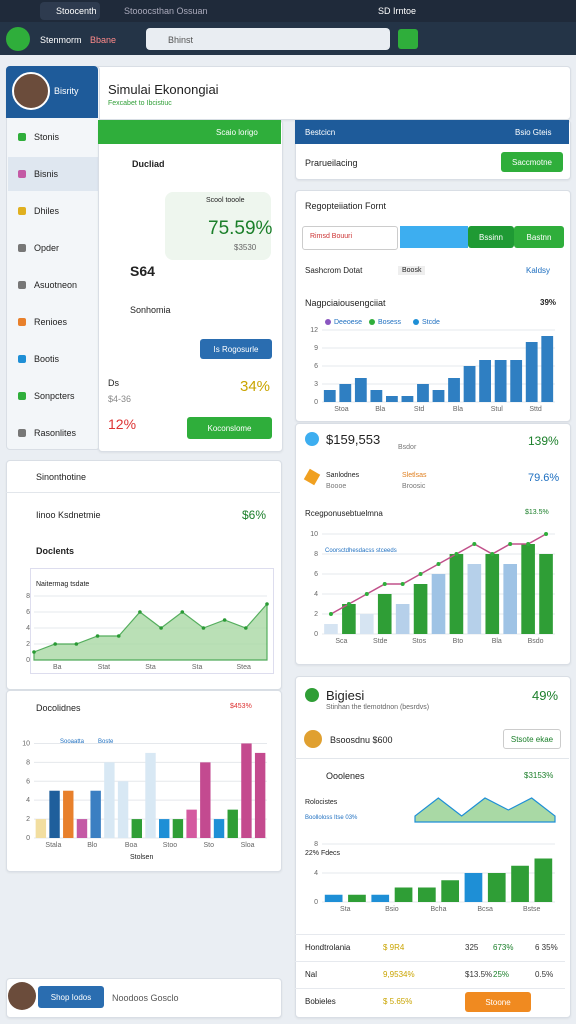 The height and width of the screenshot is (1024, 576). Describe the element at coordinates (331, 236) in the screenshot. I see `input-text: Rimsd Bouuri` at that location.